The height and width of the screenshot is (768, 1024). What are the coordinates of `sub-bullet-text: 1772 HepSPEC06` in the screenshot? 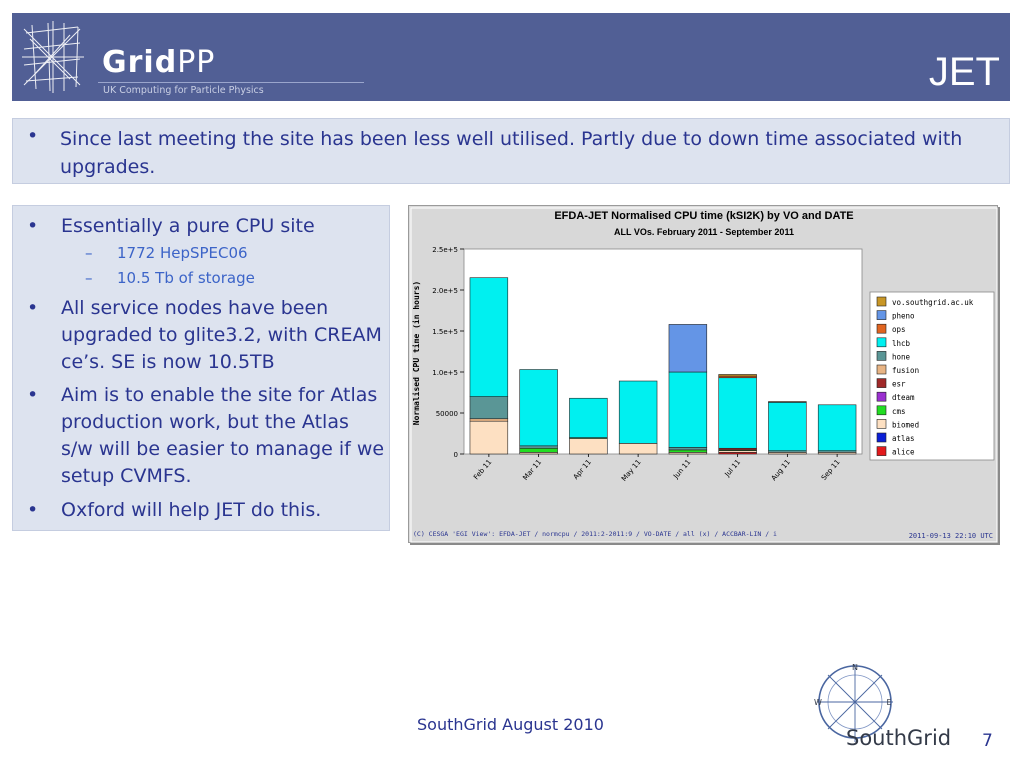 It's located at (182, 253).